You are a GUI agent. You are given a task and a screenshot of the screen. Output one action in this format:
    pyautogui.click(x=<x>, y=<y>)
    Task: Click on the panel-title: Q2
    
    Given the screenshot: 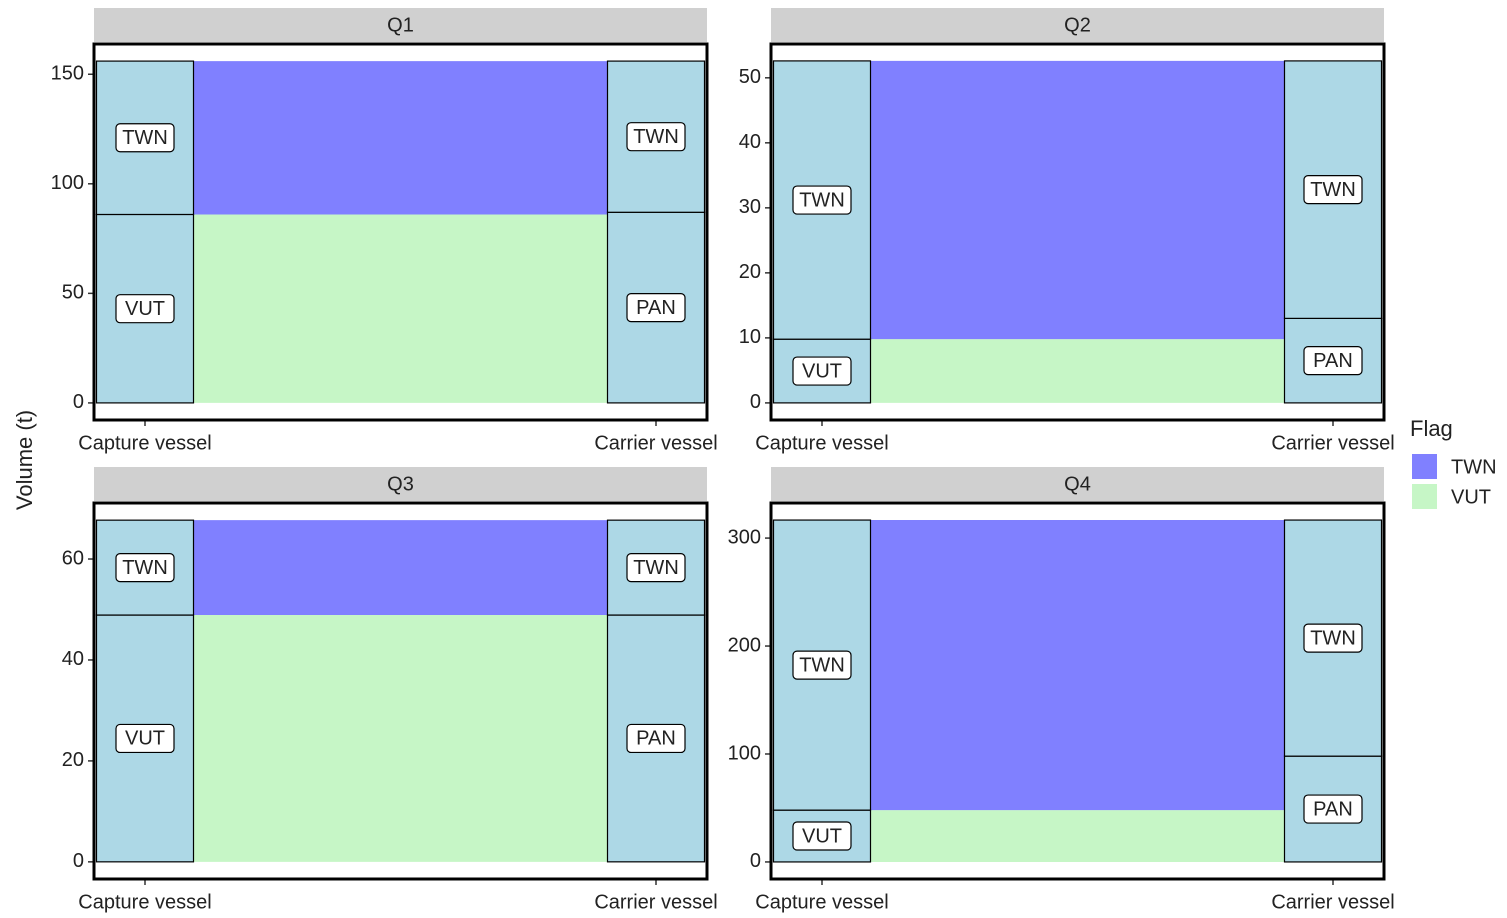 What is the action you would take?
    pyautogui.click(x=1077, y=25)
    